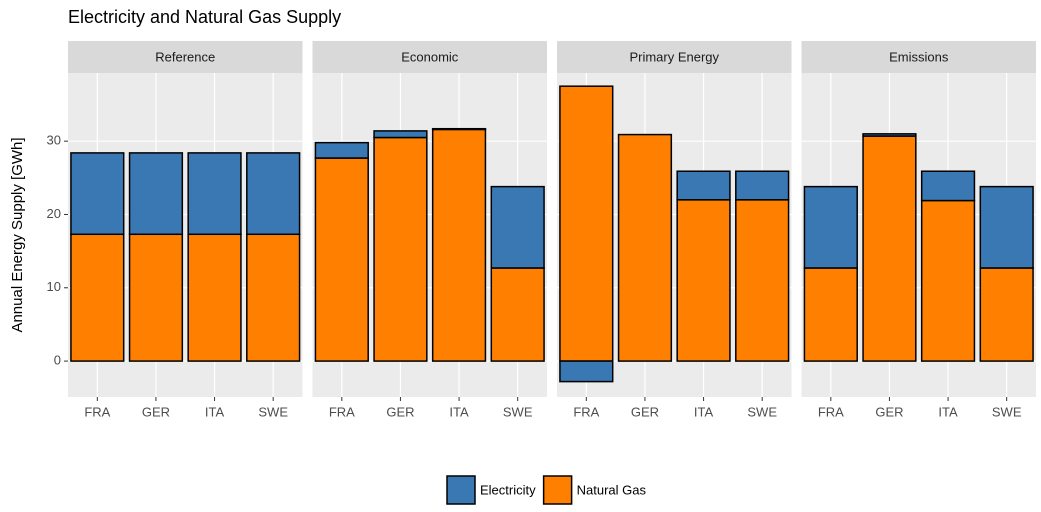 The image size is (1041, 512). What do you see at coordinates (17, 234) in the screenshot?
I see `y-axis-label: Annual Energy Supply [GWh]` at bounding box center [17, 234].